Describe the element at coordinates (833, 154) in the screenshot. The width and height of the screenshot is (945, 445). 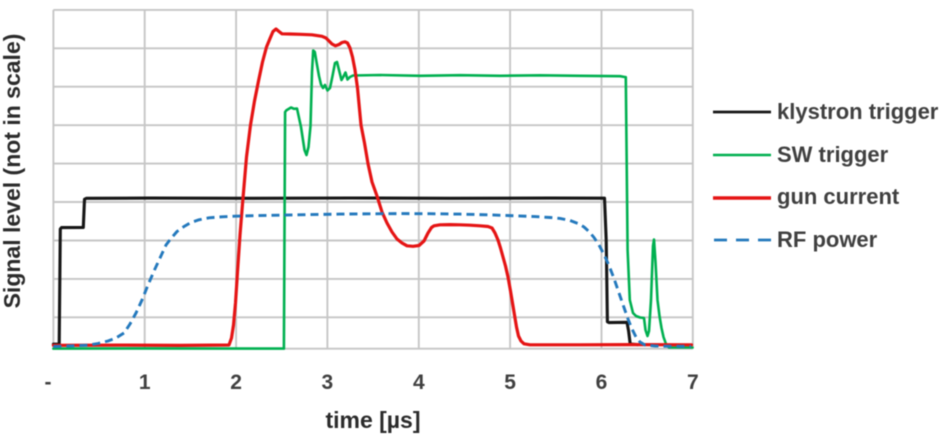
I see `svg-text: SW trigger` at that location.